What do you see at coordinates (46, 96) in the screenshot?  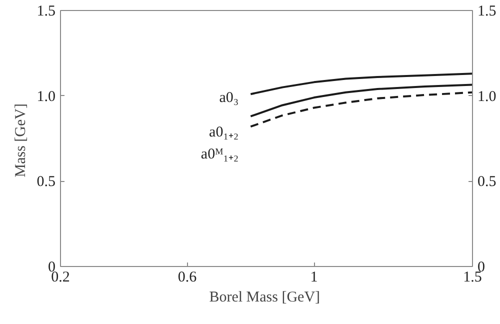 I see `y-tick-label: 1.0` at bounding box center [46, 96].